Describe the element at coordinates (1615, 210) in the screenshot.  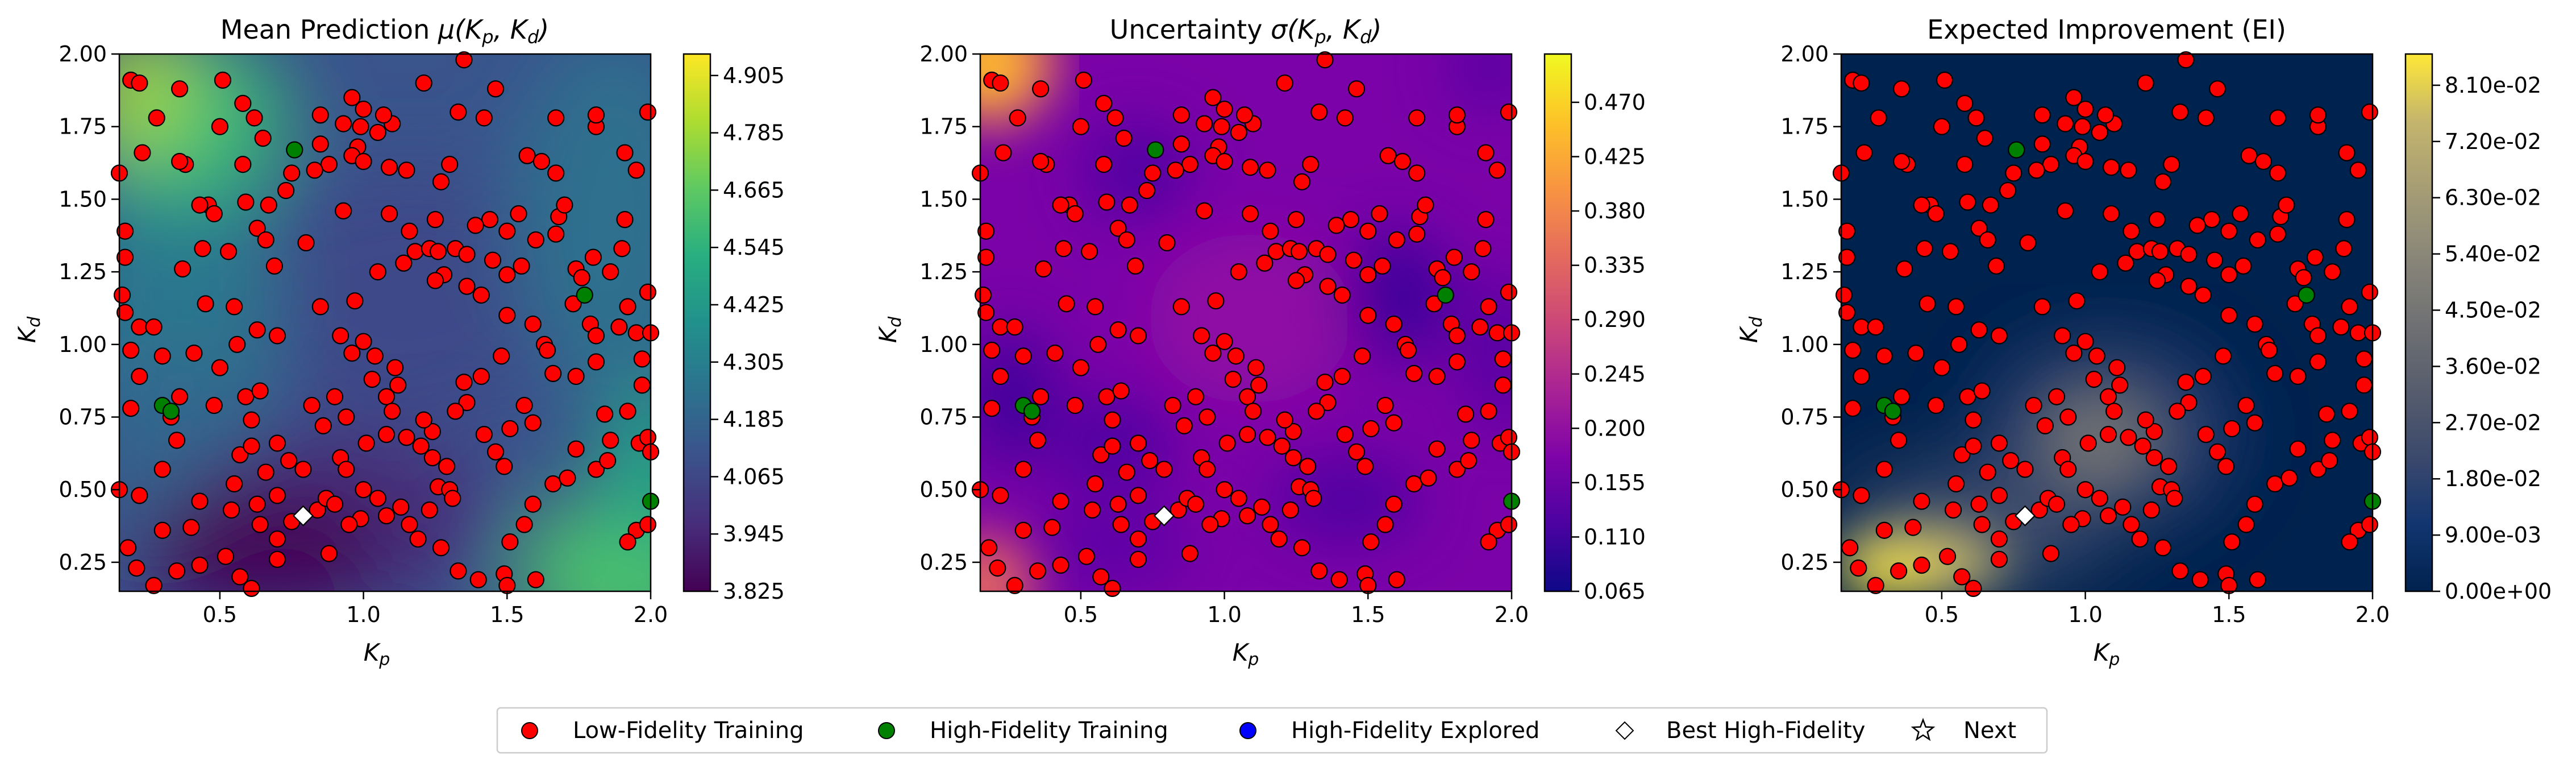
I see `uncertainty-colorbar-tick-label: 0.380` at that location.